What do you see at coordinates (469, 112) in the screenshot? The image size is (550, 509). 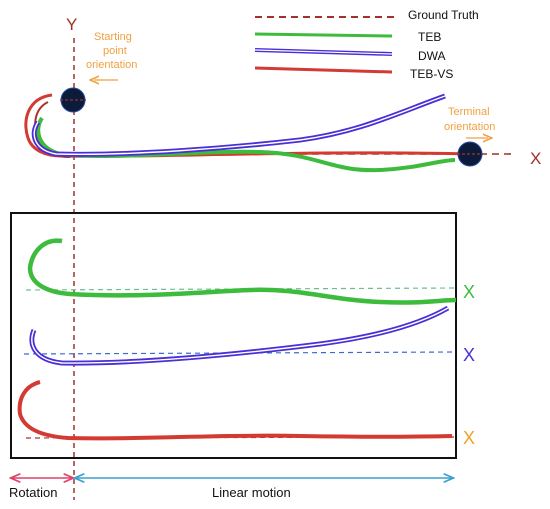 I see `terminal-orientation-line1: Terminal` at bounding box center [469, 112].